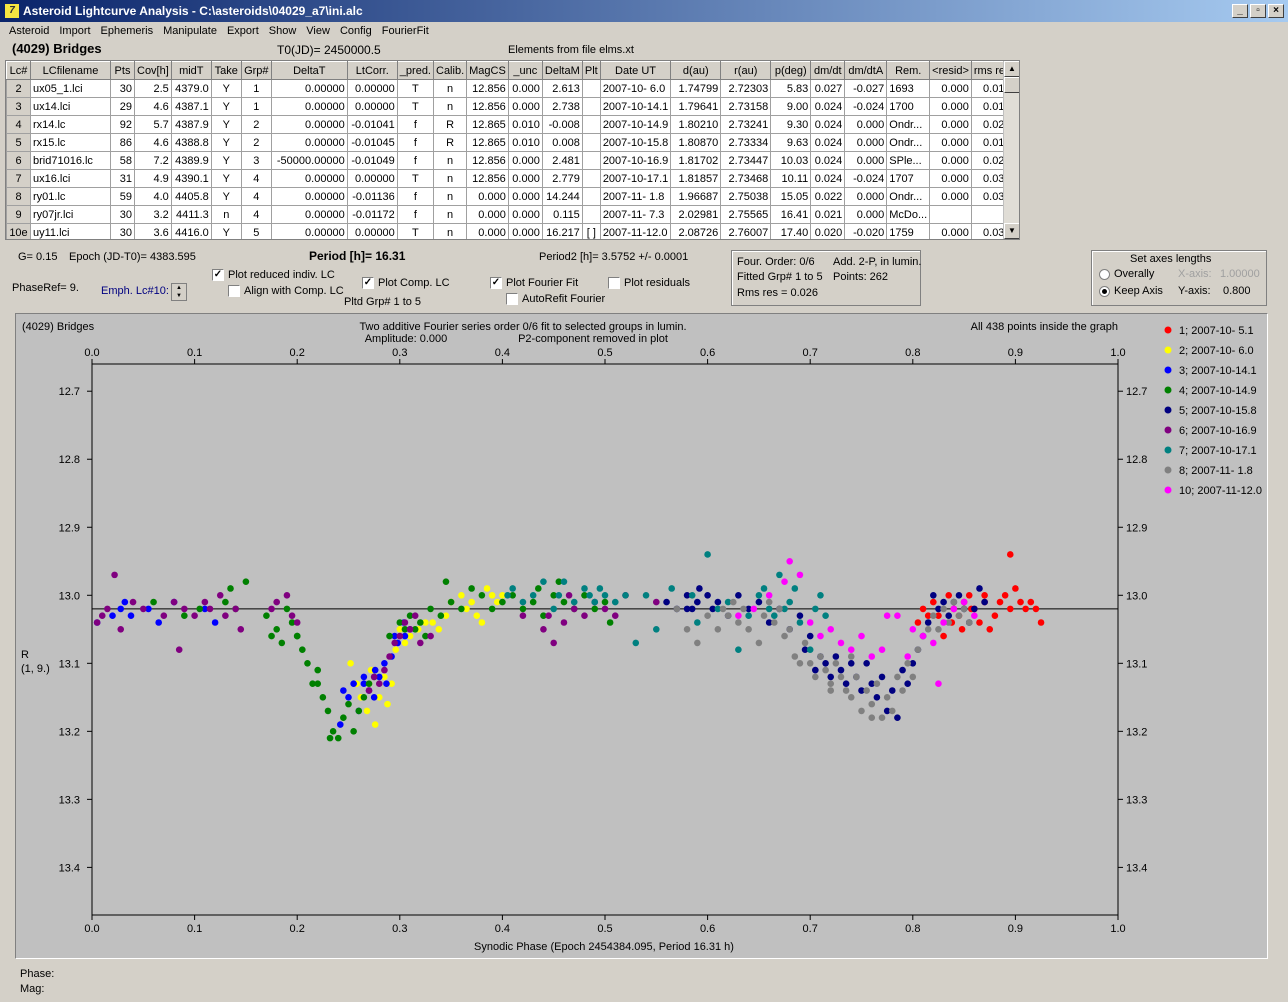 The height and width of the screenshot is (1002, 1288). What do you see at coordinates (950, 70) in the screenshot?
I see `column-header: <resid>` at bounding box center [950, 70].